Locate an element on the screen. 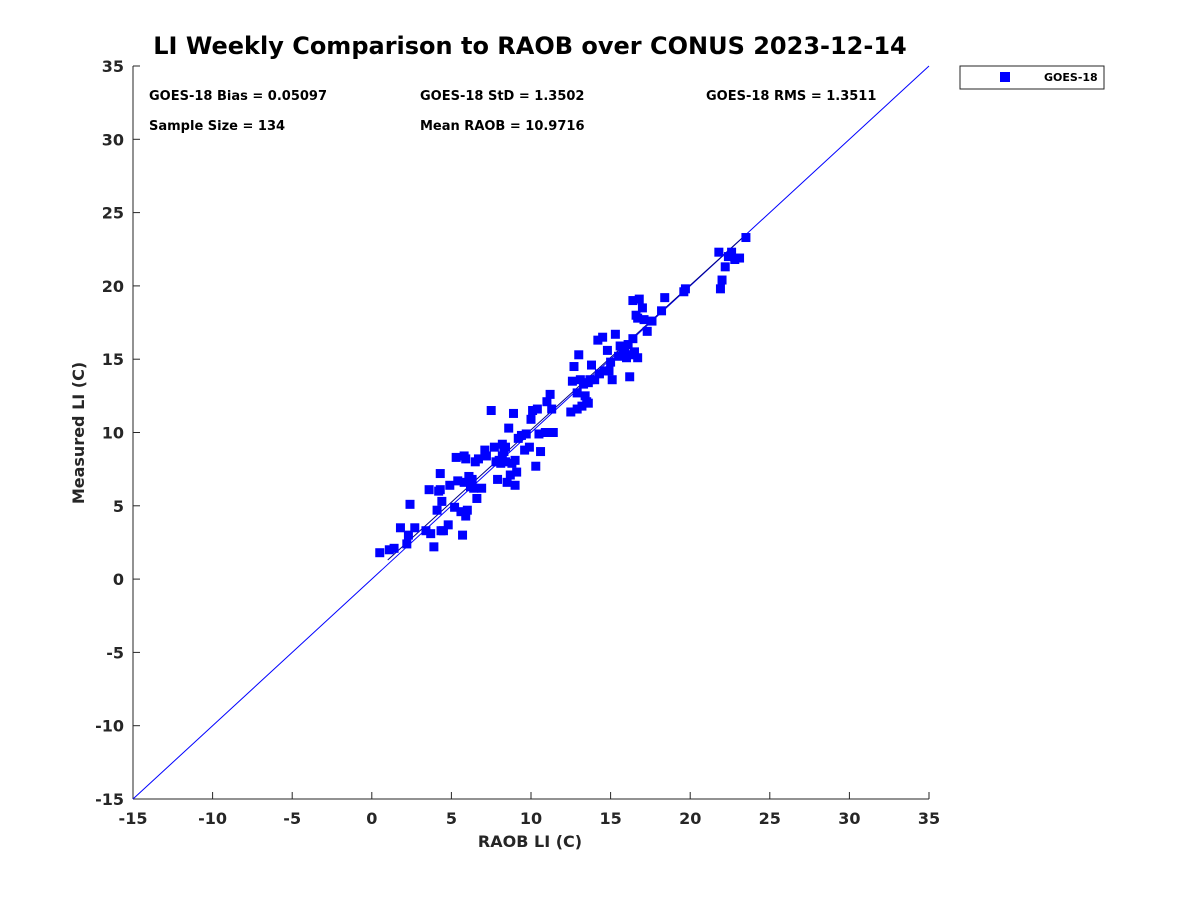  legend-box is located at coordinates (1032, 77).